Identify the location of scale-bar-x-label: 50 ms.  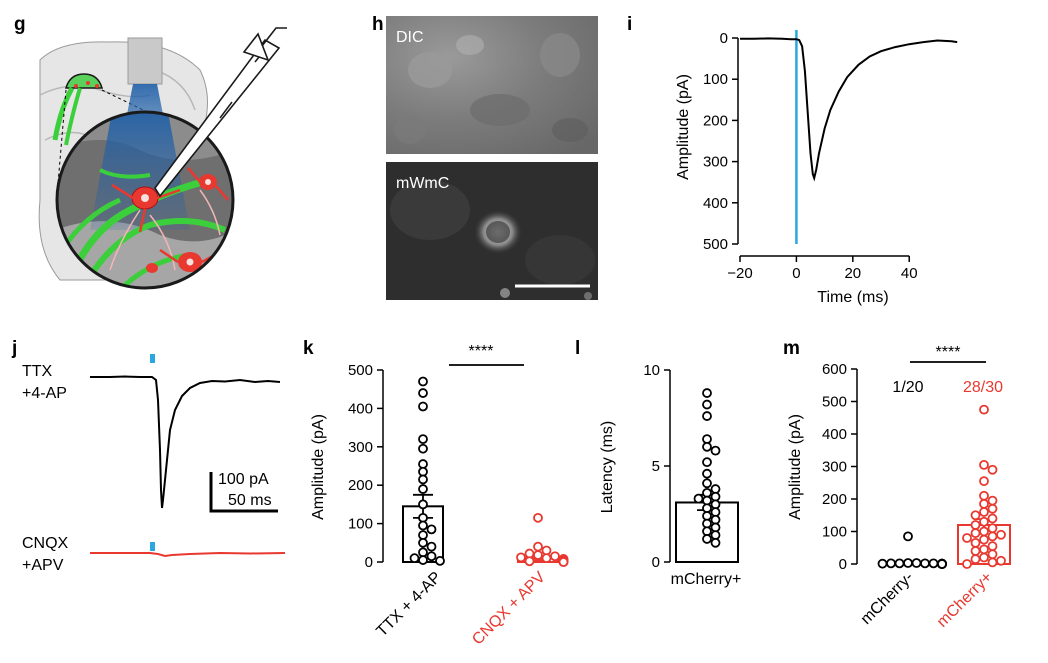
(250, 500).